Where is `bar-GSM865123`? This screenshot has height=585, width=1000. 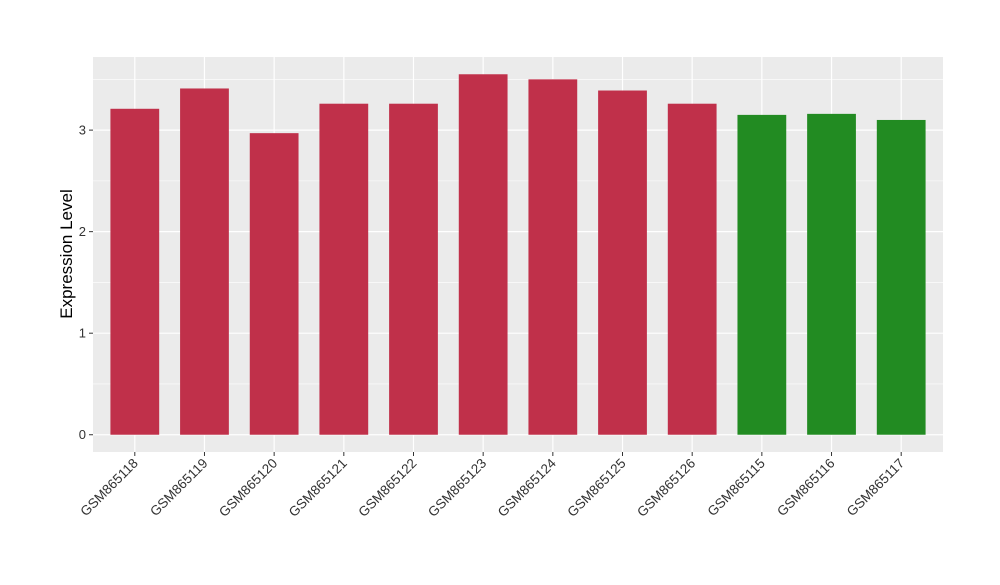
bar-GSM865123 is located at coordinates (483, 254).